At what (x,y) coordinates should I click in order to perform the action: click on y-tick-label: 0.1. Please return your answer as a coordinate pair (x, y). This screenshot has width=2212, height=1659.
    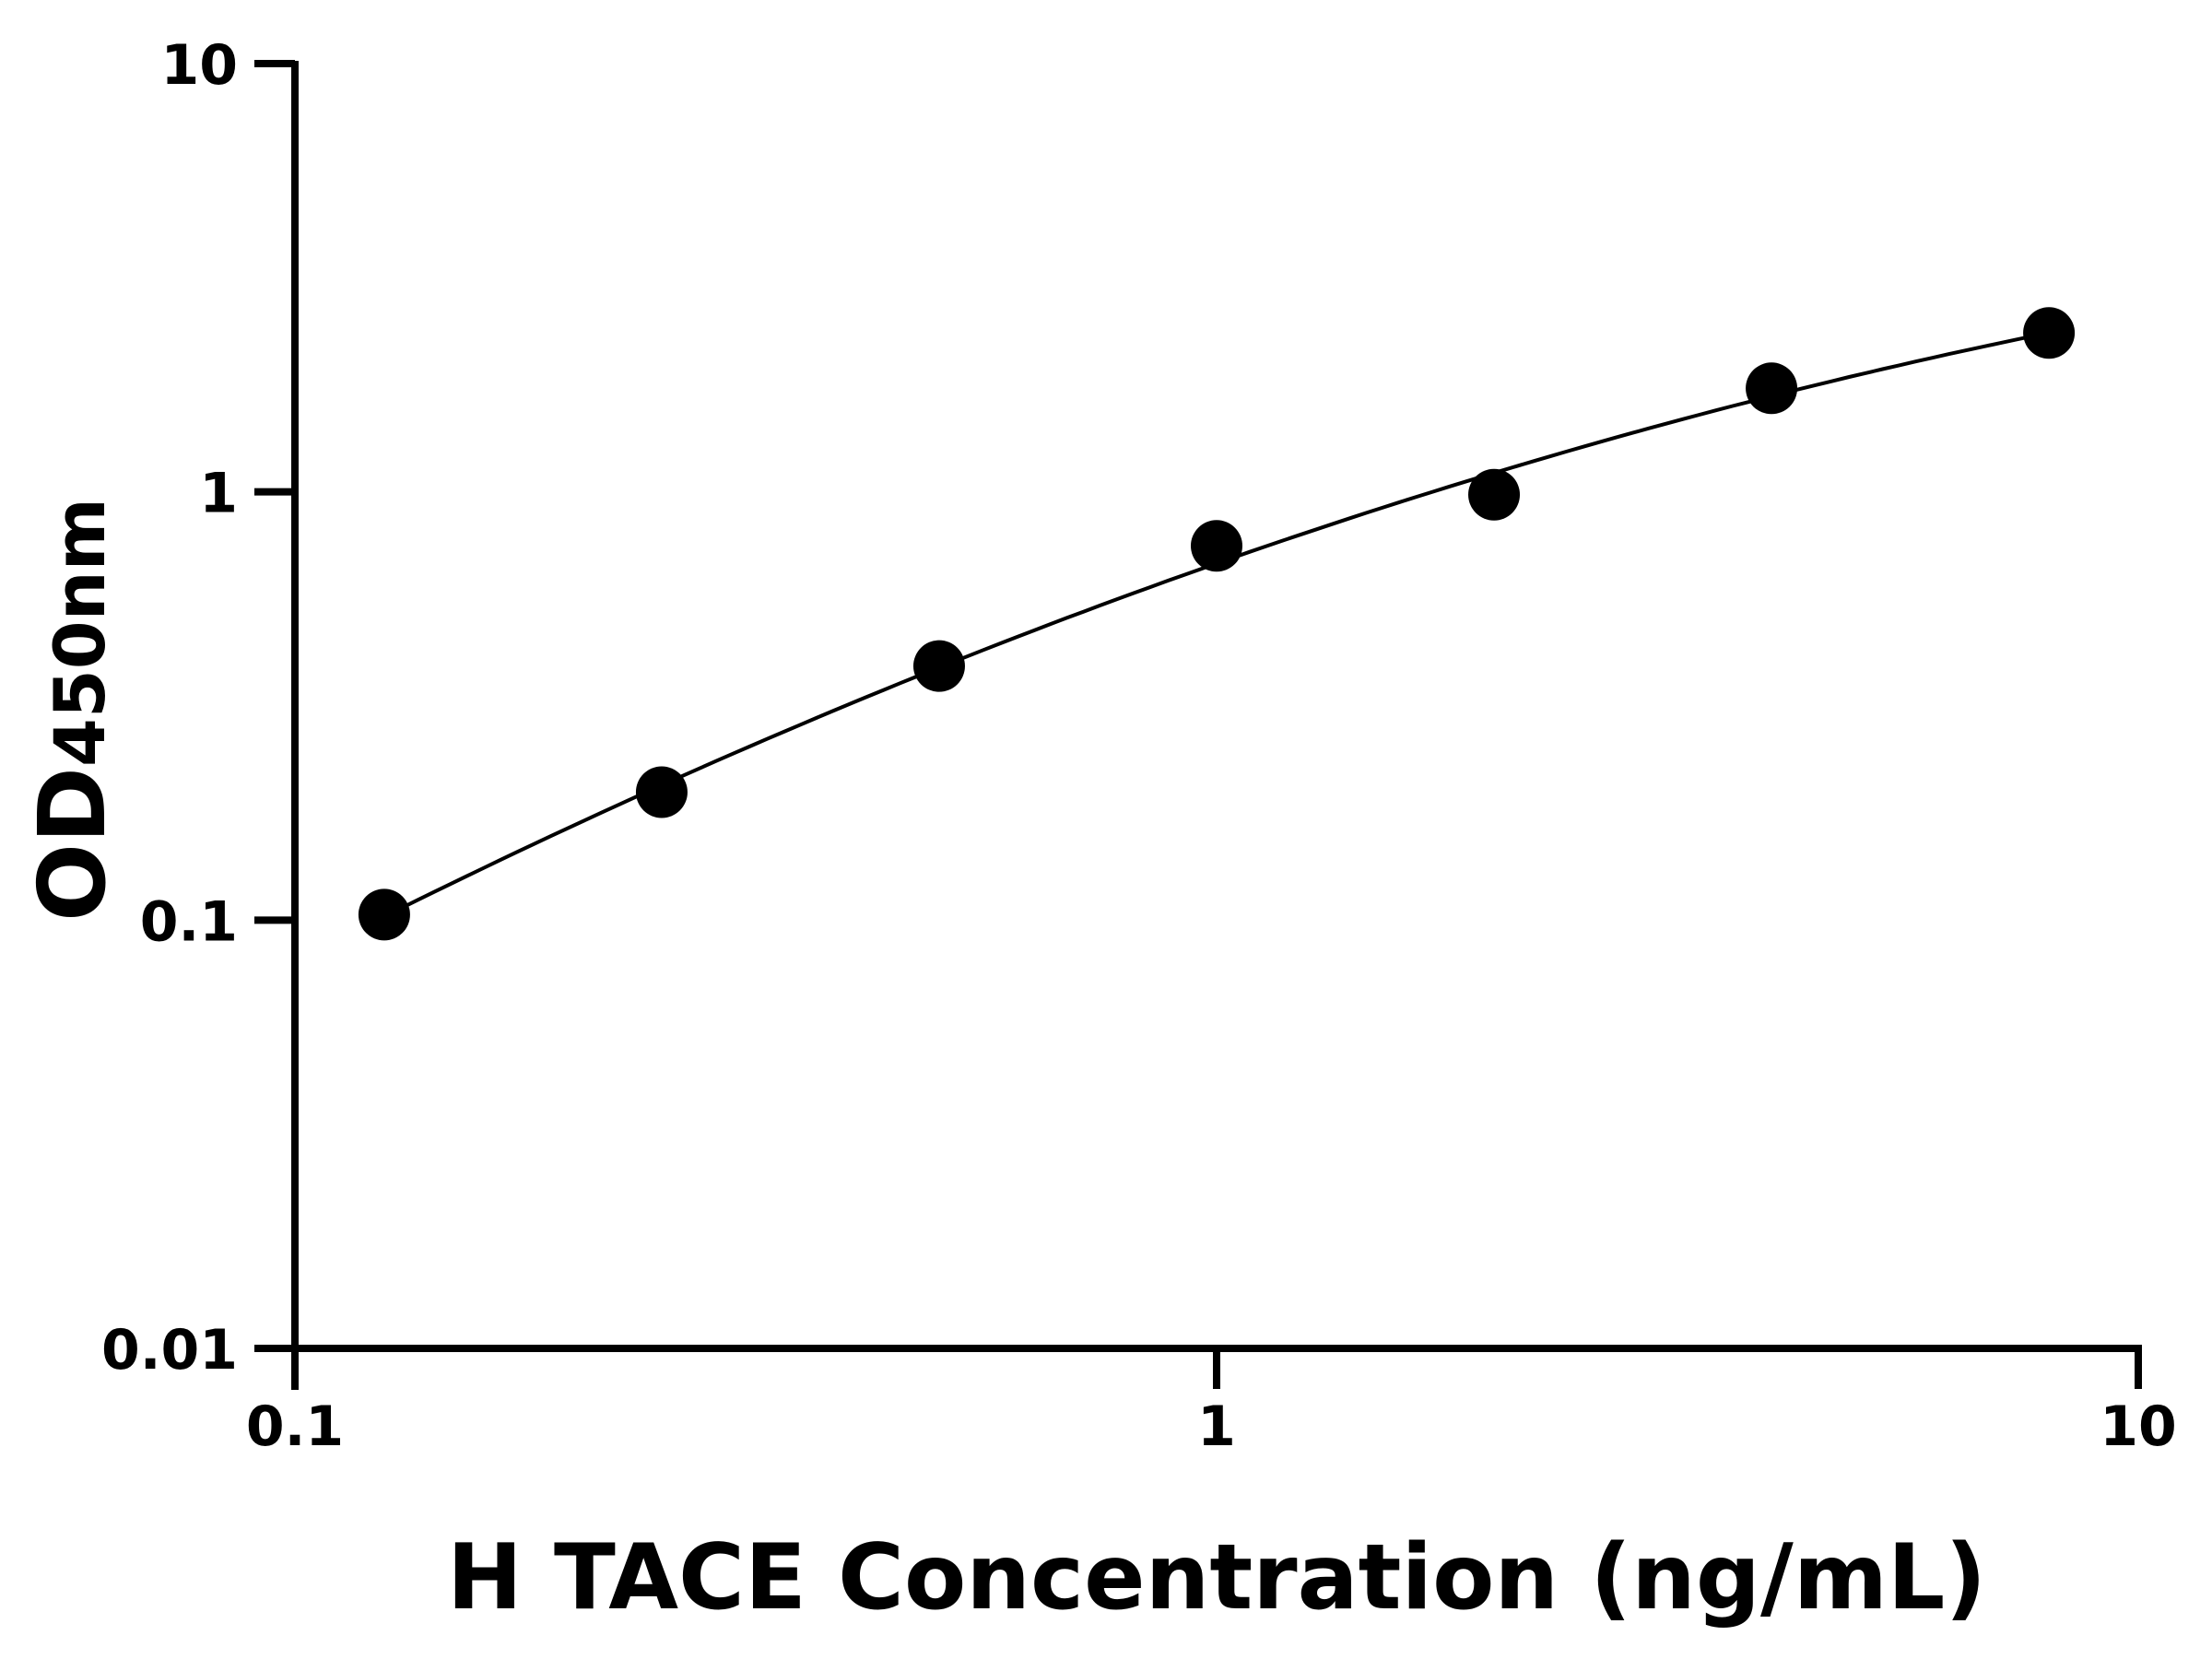
    Looking at the image, I should click on (189, 921).